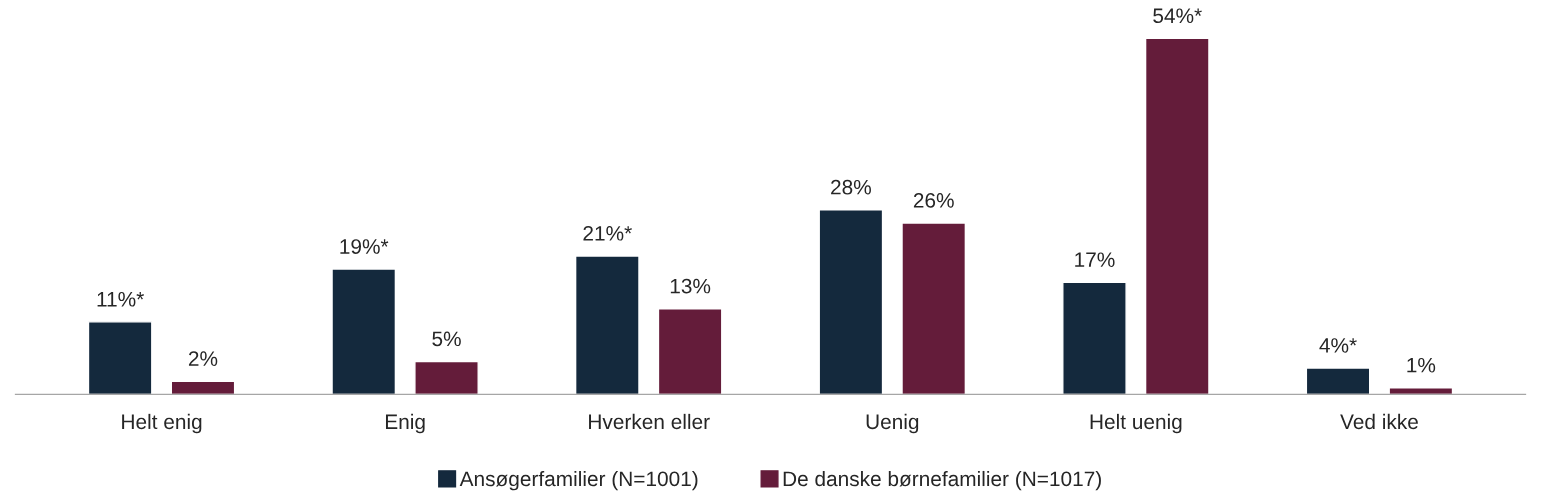  What do you see at coordinates (162, 423) in the screenshot?
I see `x-tick-label: Helt enig` at bounding box center [162, 423].